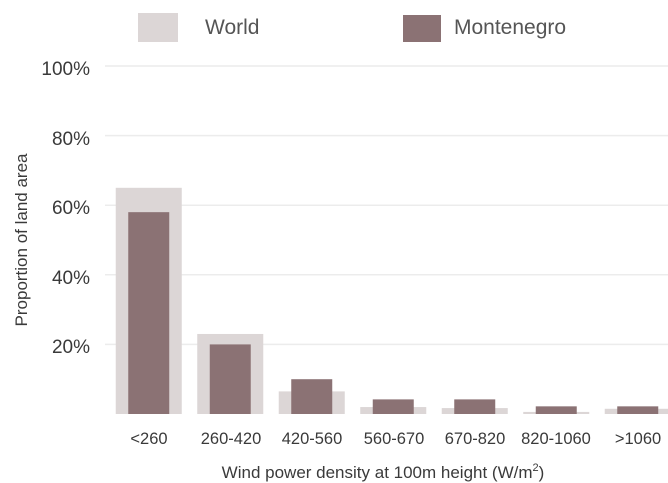 This screenshot has width=668, height=483. Describe the element at coordinates (71, 278) in the screenshot. I see `y-tick-label: 40%` at that location.